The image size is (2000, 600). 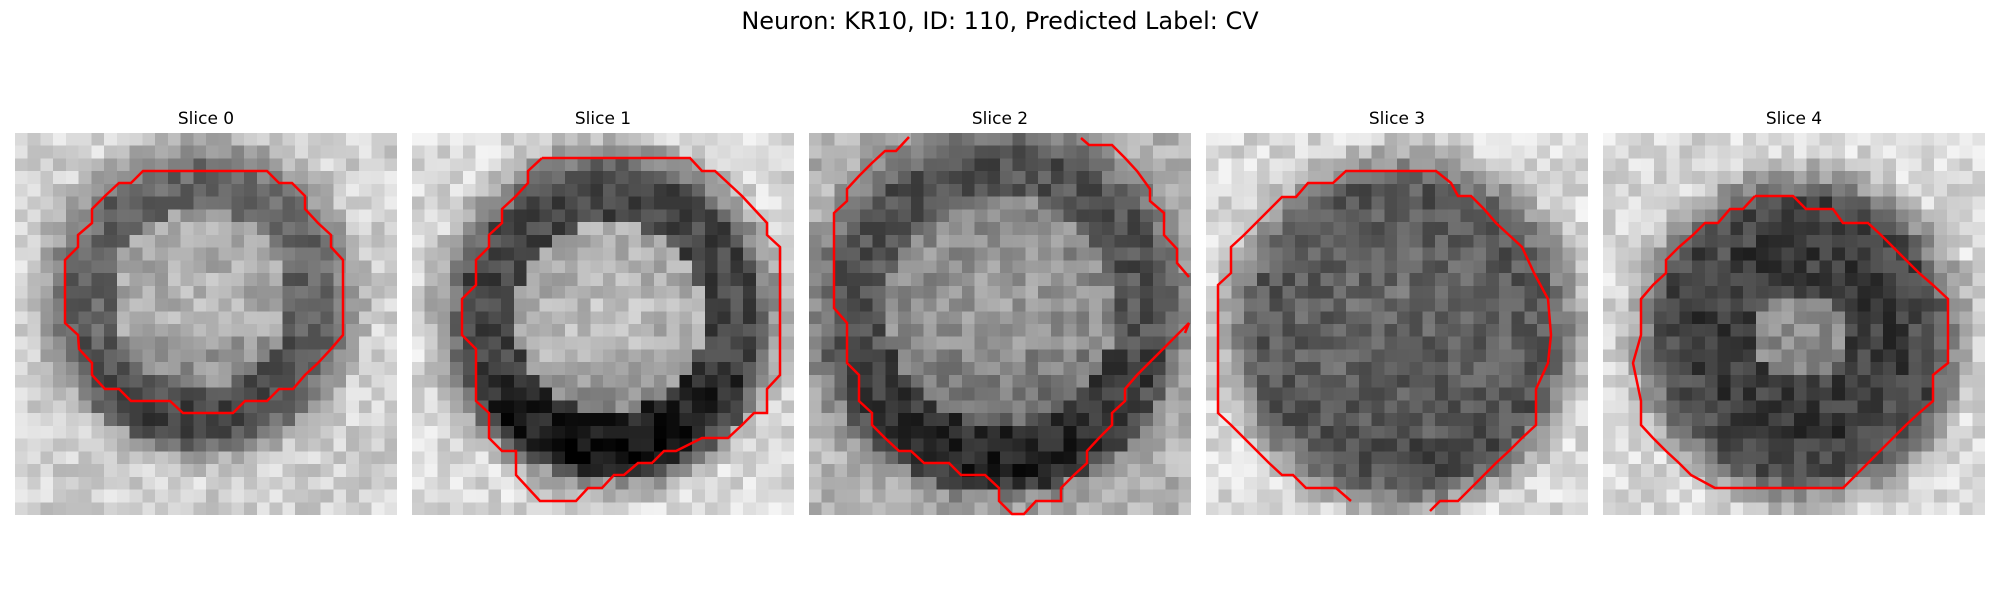 I want to click on slice-panel-3: Slice 3, so click(x=1397, y=311).